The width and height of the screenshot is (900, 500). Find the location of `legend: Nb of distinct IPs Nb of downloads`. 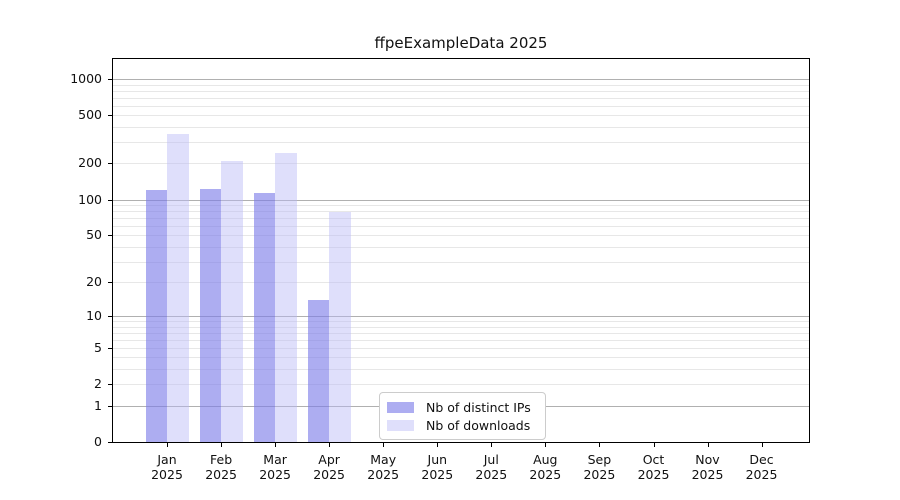

legend: Nb of distinct IPs Nb of downloads is located at coordinates (462, 416).